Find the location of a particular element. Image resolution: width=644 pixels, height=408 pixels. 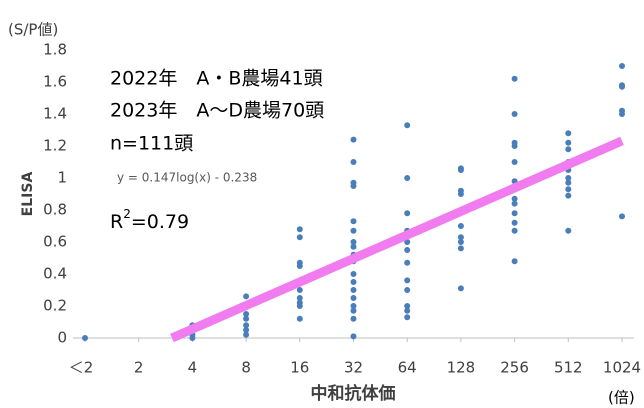

r-squared: R2=0.79 is located at coordinates (149, 220).